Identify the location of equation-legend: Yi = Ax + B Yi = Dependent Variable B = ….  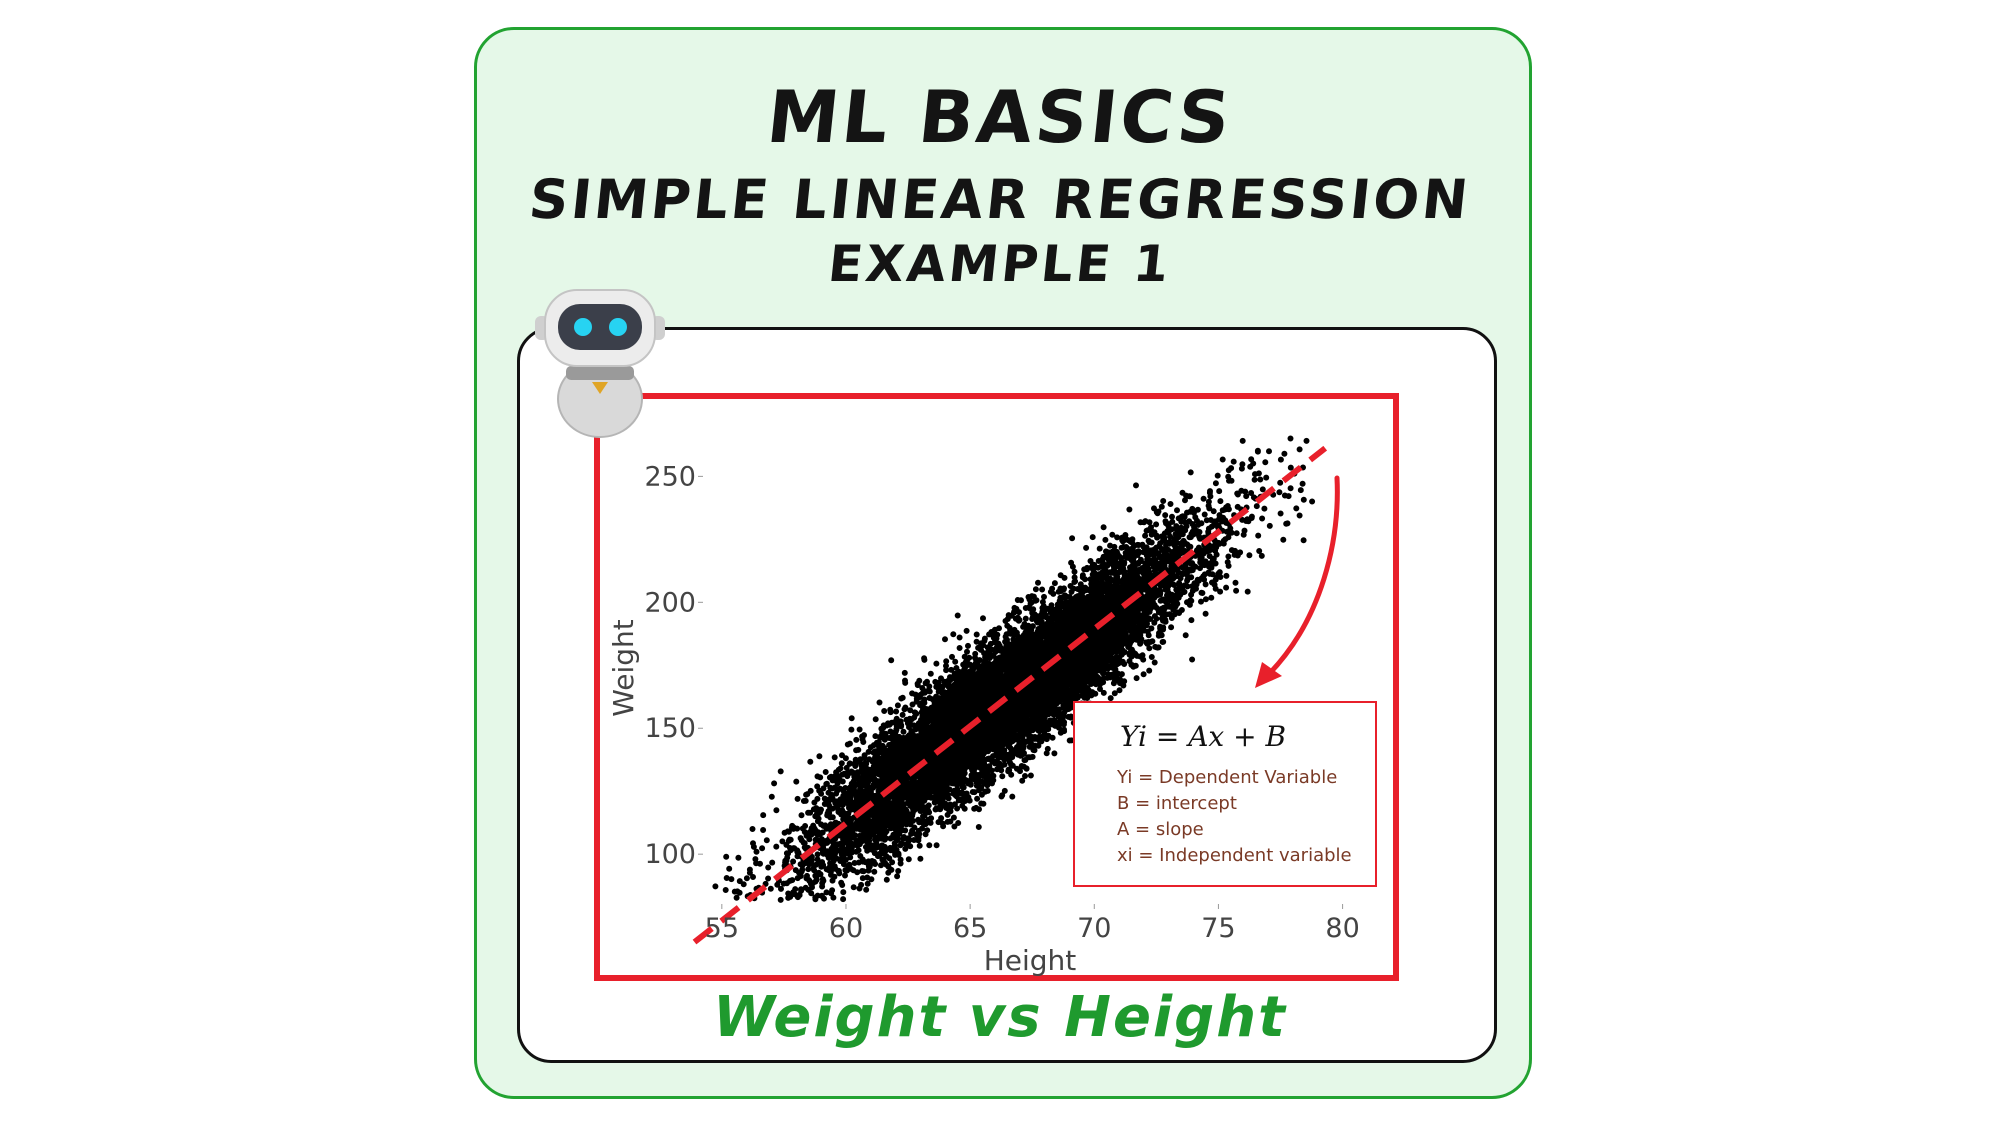
(1225, 794).